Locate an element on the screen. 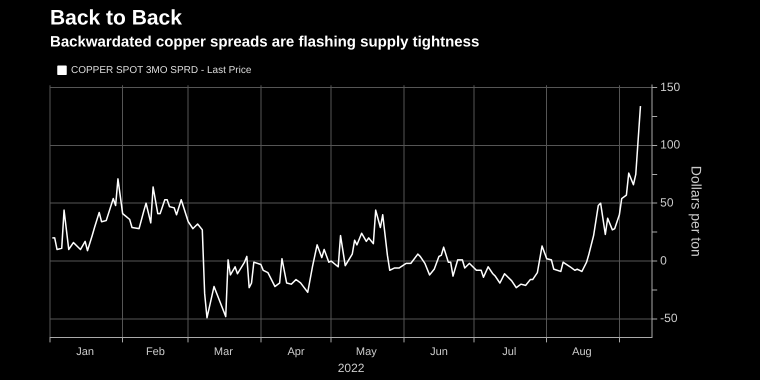  x-tick-label: Aug is located at coordinates (582, 352).